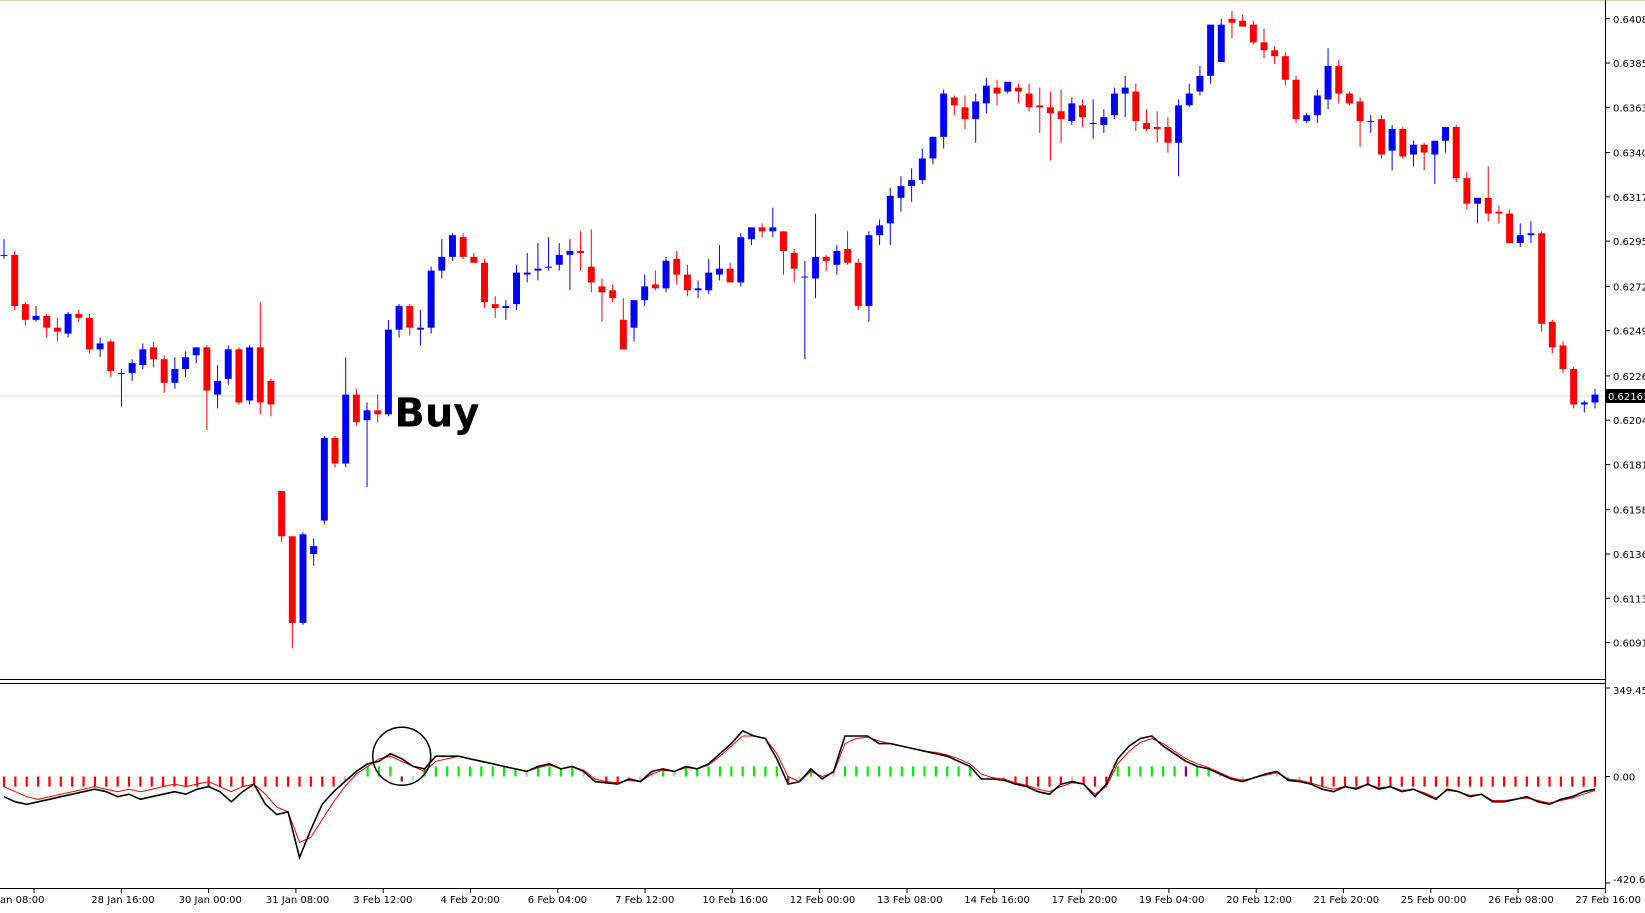 Image resolution: width=1645 pixels, height=913 pixels. I want to click on time-tick-label: 6 Feb 04:00, so click(557, 900).